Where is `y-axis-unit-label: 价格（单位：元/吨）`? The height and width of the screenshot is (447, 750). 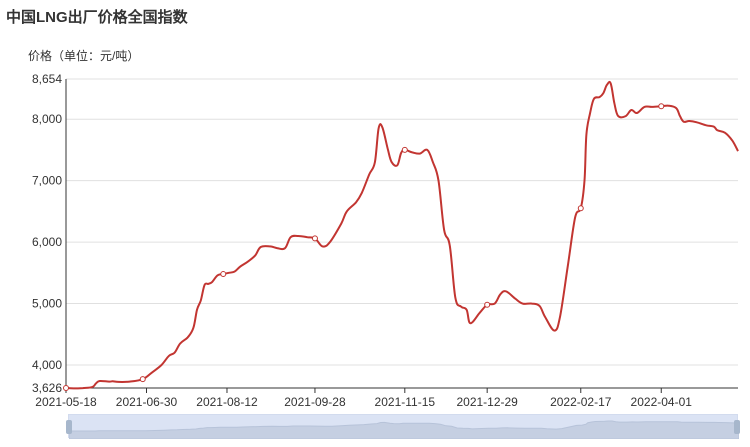
y-axis-unit-label: 价格（单位：元/吨） is located at coordinates (84, 56).